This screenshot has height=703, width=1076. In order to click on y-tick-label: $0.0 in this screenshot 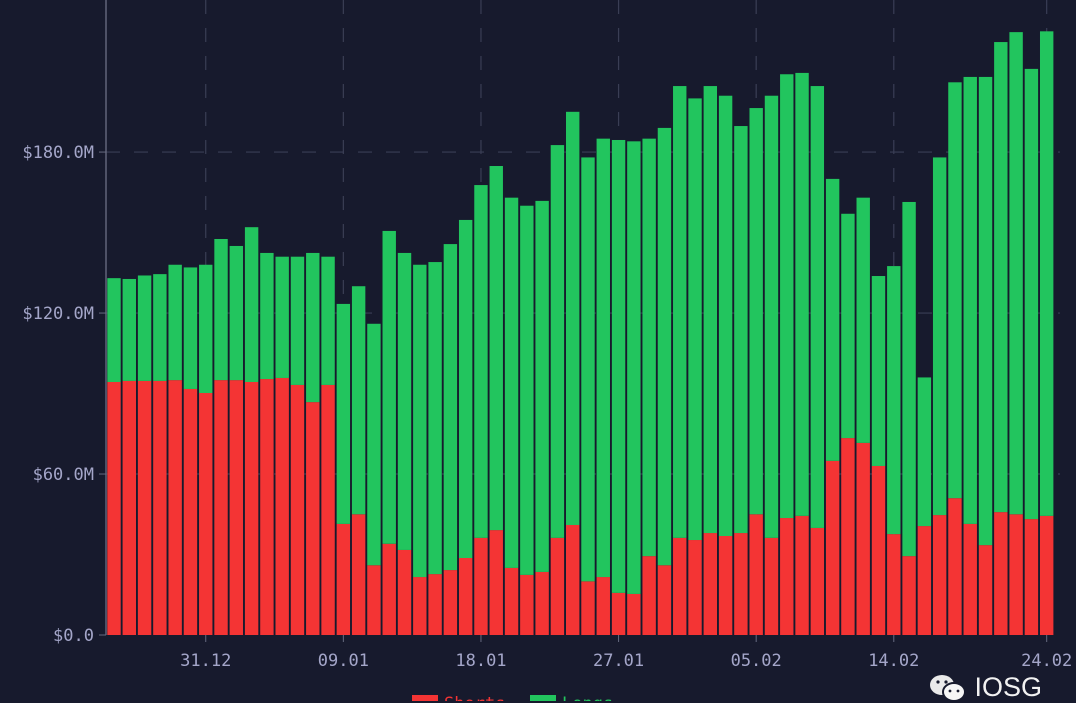, I will do `click(73, 636)`.